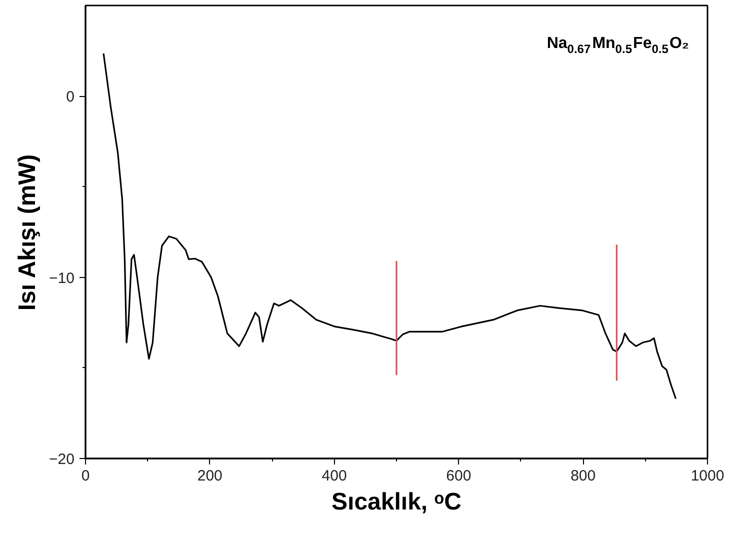 The height and width of the screenshot is (544, 729). I want to click on y-tick-label: −10, so click(62, 278).